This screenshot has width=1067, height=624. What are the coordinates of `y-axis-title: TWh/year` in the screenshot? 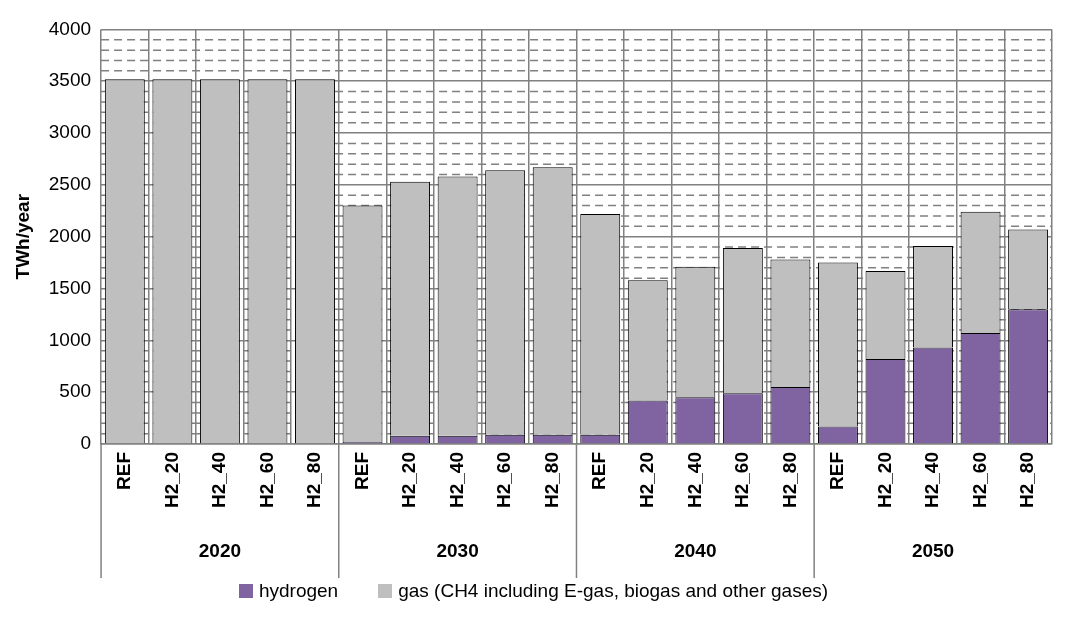 It's located at (22, 236).